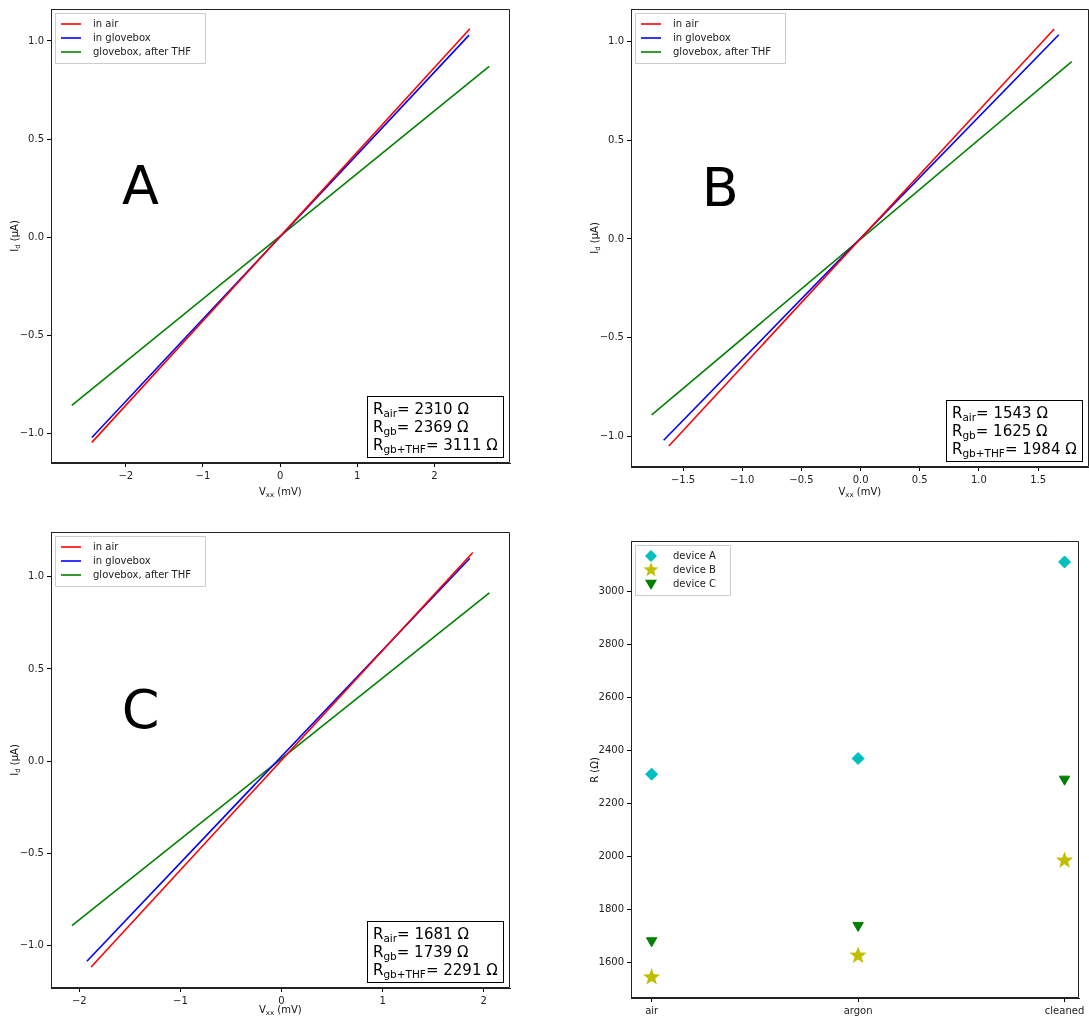 Image resolution: width=1089 pixels, height=1018 pixels. What do you see at coordinates (919, 479) in the screenshot?
I see `x-tick-label: 0.5` at bounding box center [919, 479].